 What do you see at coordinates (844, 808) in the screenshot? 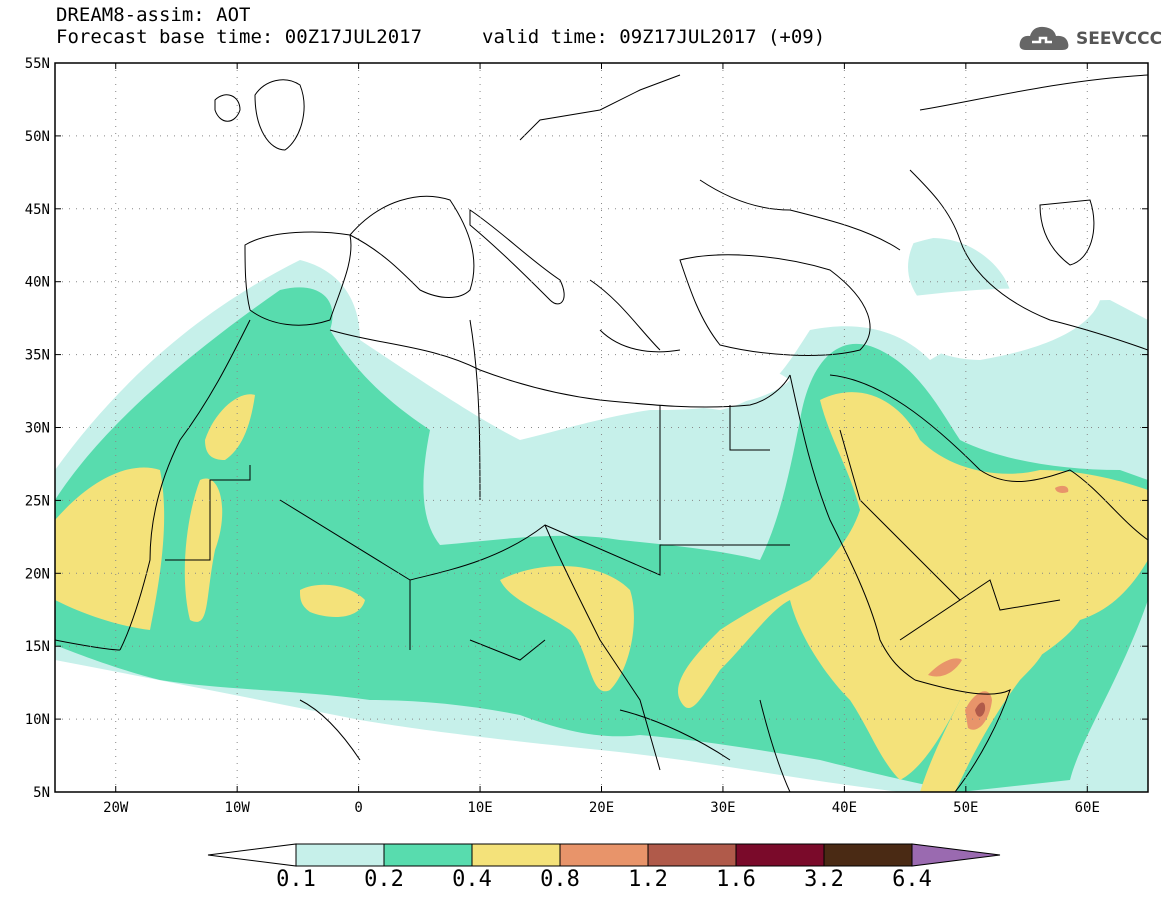
I see `lon-label: 40E` at bounding box center [844, 808].